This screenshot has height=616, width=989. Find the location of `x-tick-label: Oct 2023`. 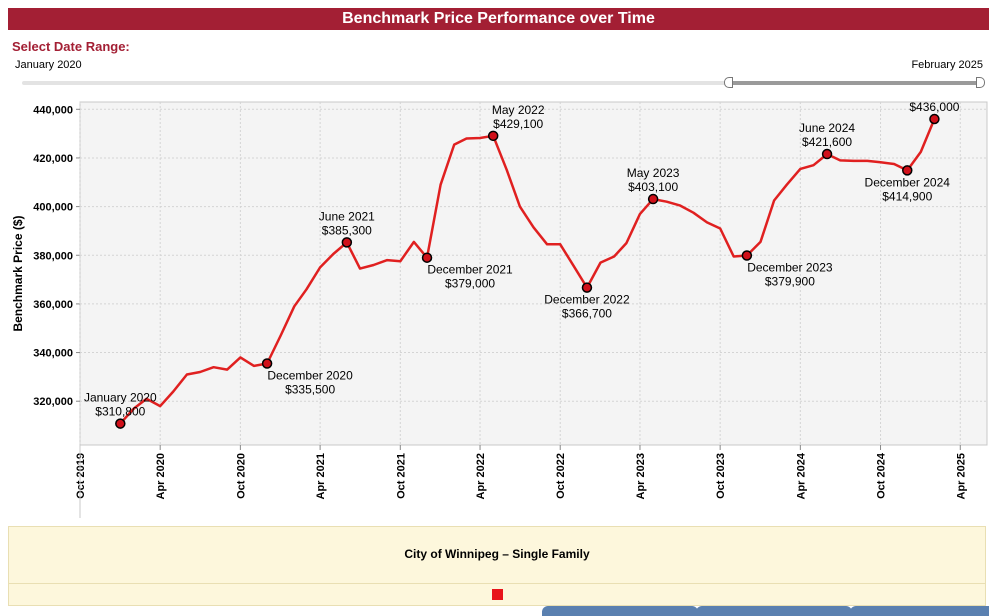

x-tick-label: Oct 2023 is located at coordinates (721, 476).